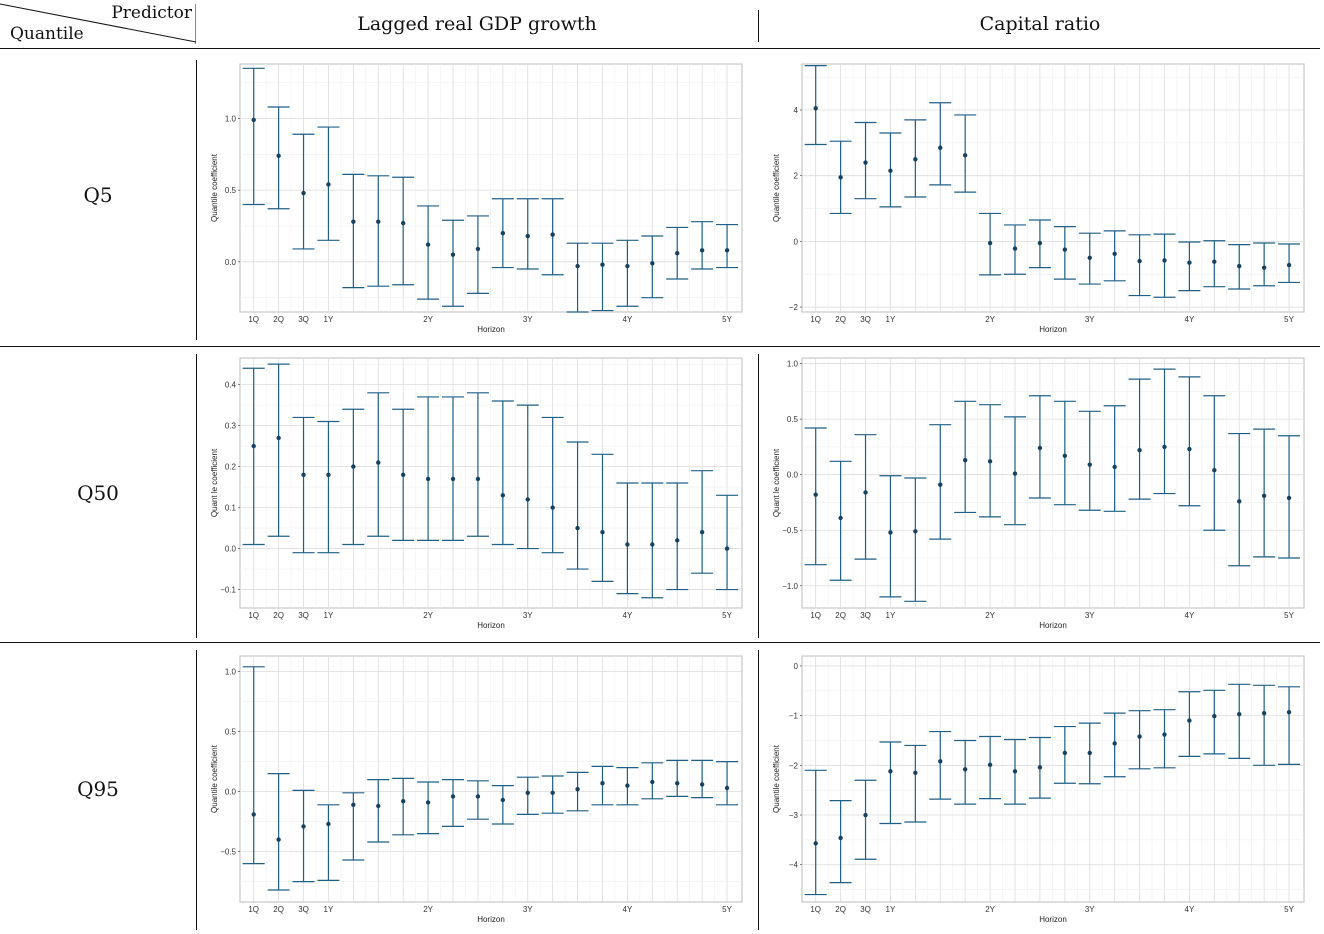 The width and height of the screenshot is (1324, 934). What do you see at coordinates (491, 188) in the screenshot?
I see `chart0-panel` at bounding box center [491, 188].